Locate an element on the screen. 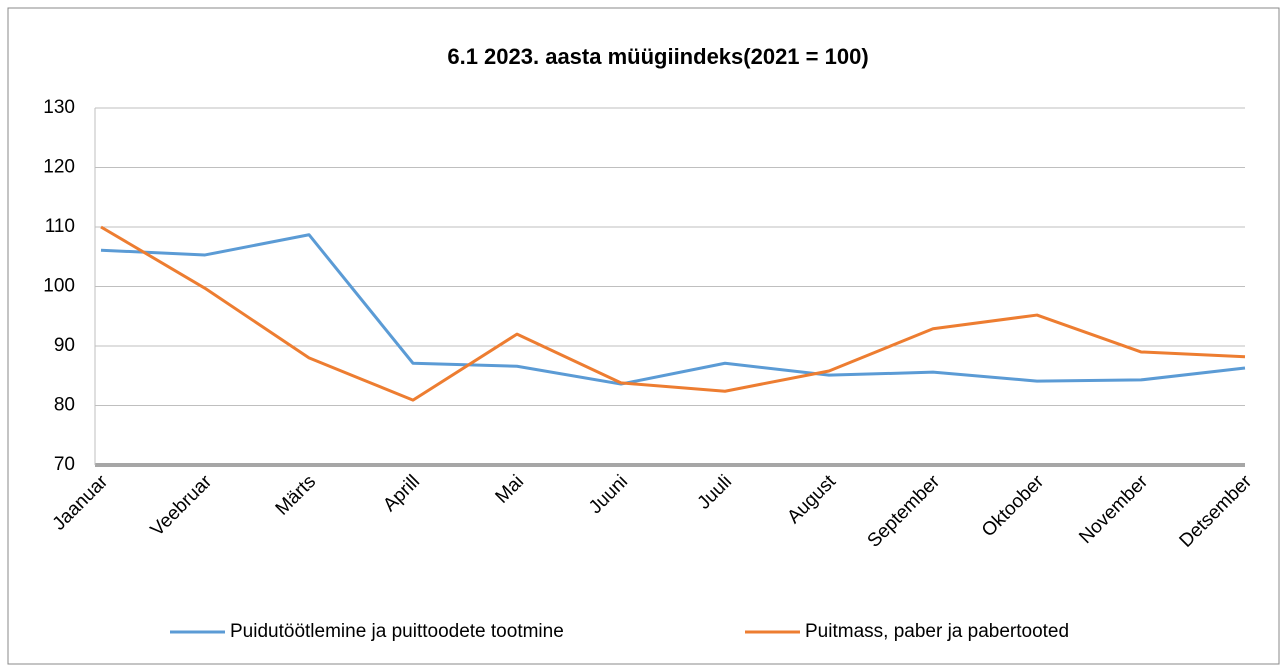  y-tick-label: 110 is located at coordinates (60, 226).